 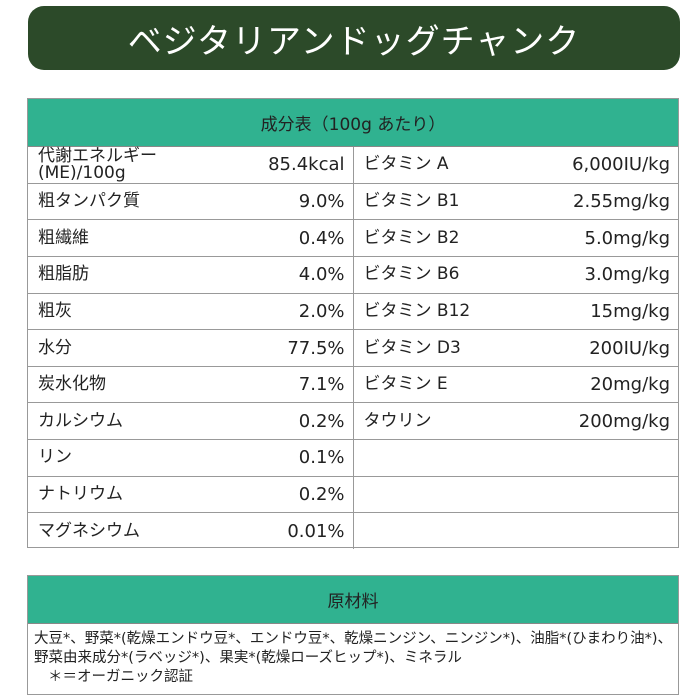 I want to click on nutrient-value: 77.5%, so click(x=316, y=348).